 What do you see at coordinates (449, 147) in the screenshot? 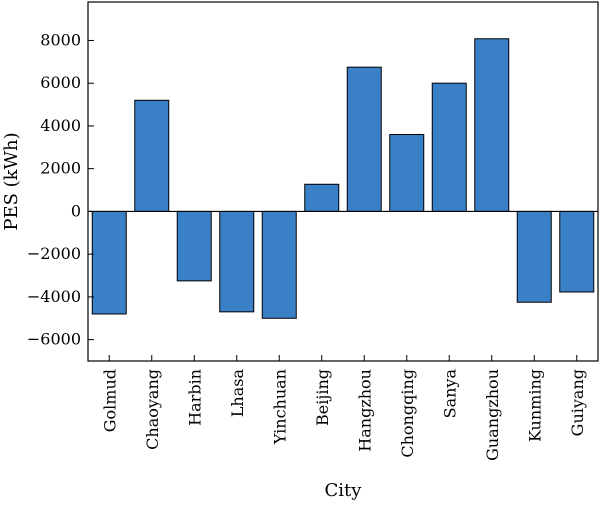
I see `bar-sanya` at bounding box center [449, 147].